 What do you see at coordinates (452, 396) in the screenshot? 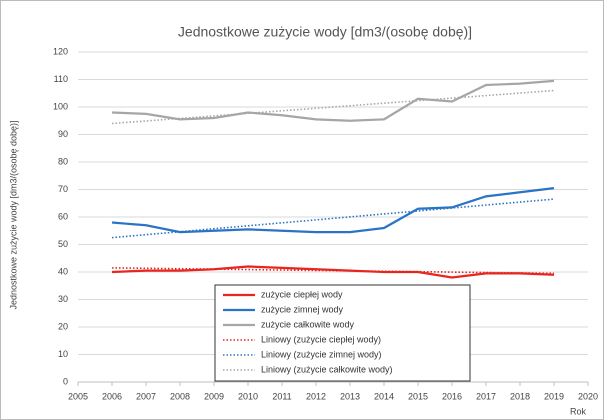
I see `x-tick-label: 2016` at bounding box center [452, 396].